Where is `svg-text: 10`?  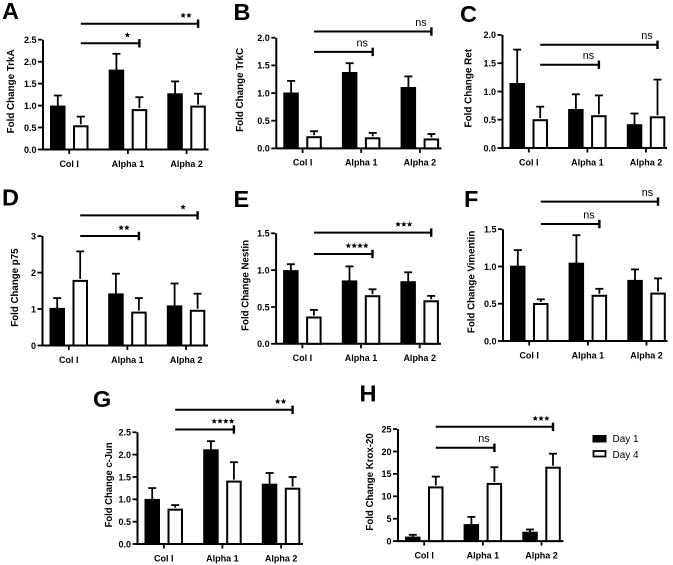 svg-text: 10 is located at coordinates (386, 497).